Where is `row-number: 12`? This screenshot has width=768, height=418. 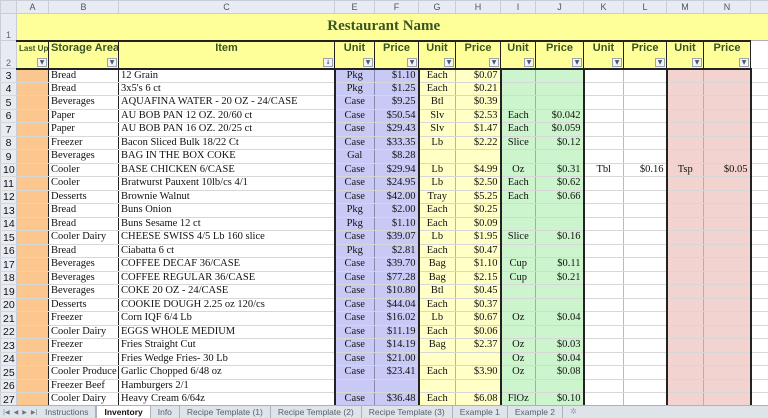 row-number: 12 is located at coordinates (8, 196).